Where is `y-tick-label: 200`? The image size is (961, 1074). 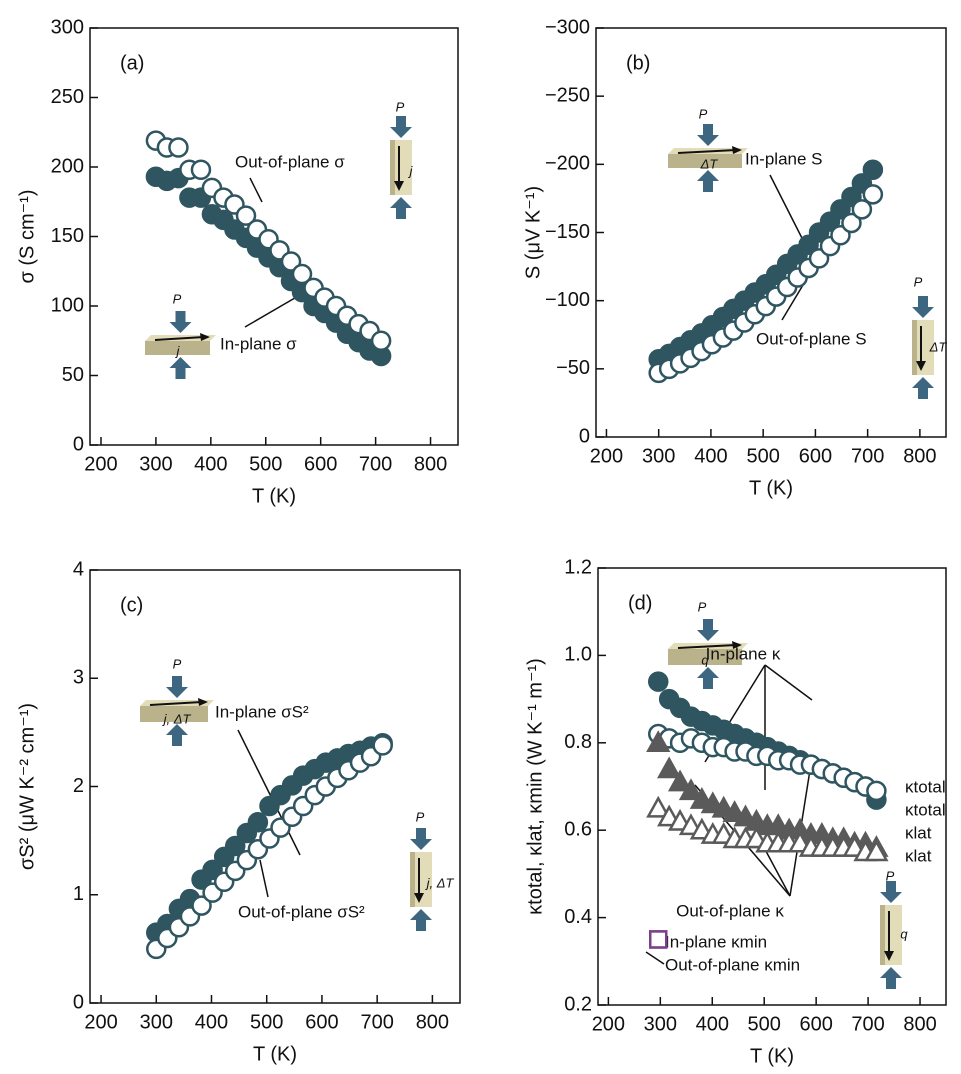 y-tick-label: 200 is located at coordinates (67, 166).